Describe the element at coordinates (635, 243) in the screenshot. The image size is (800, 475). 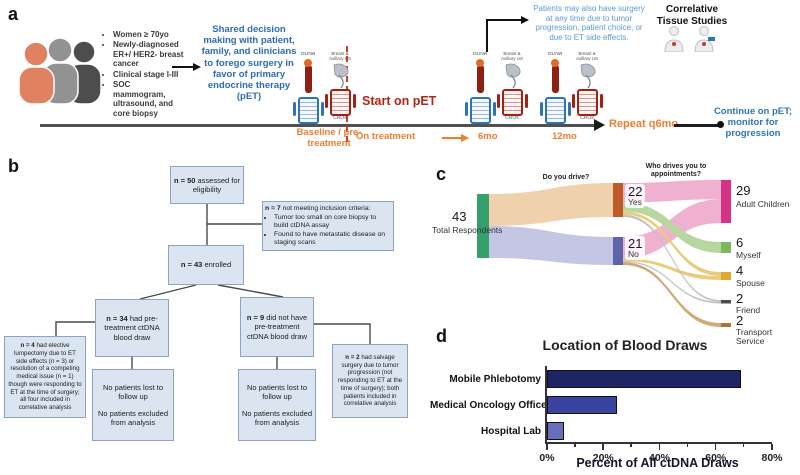
I see `sankey-value-no: 21` at that location.